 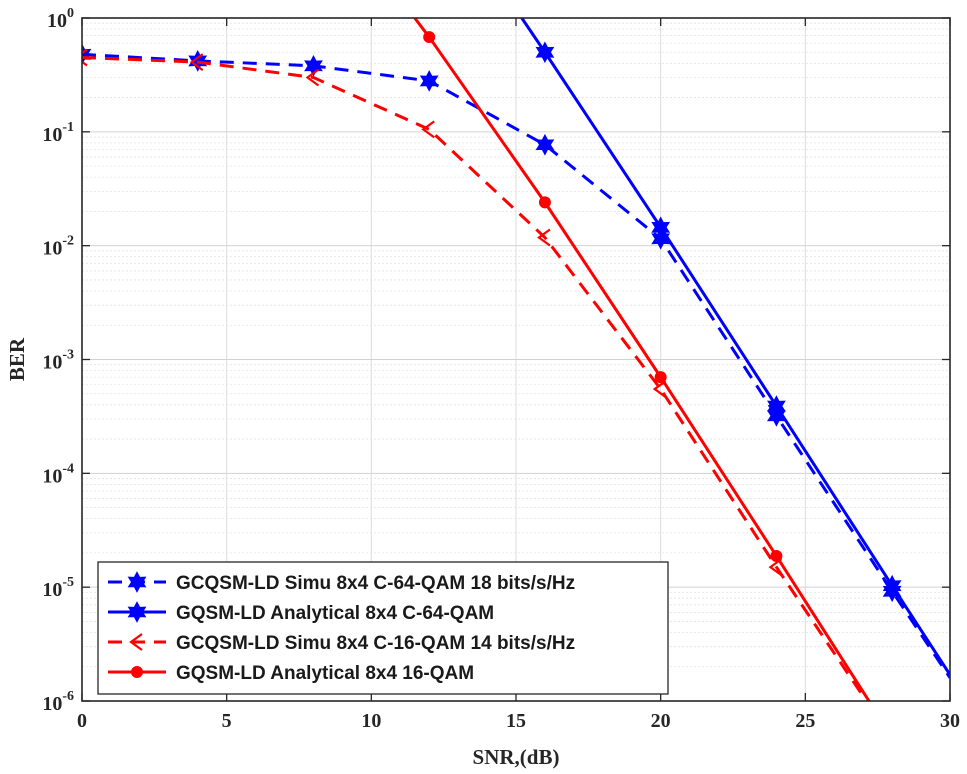 What do you see at coordinates (950, 721) in the screenshot?
I see `x-tick-label: 30` at bounding box center [950, 721].